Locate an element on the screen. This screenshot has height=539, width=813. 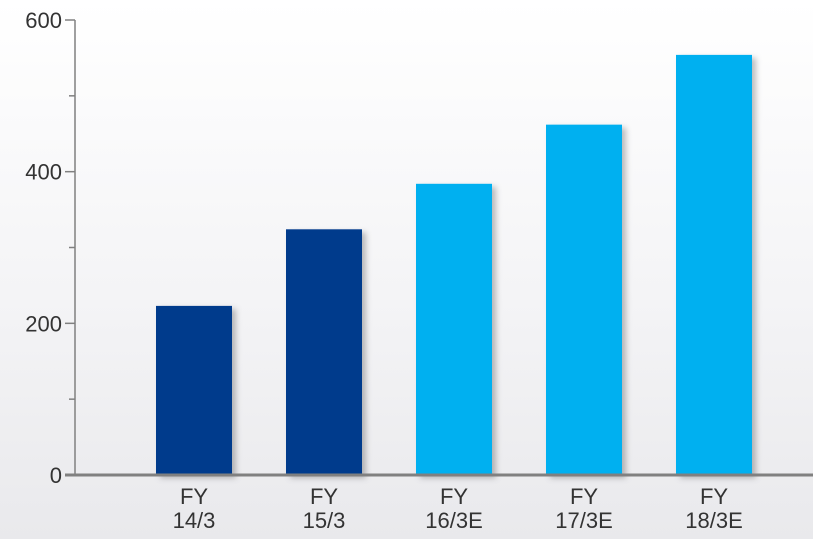
x-category-label-0: FY 14/3 is located at coordinates (194, 508).